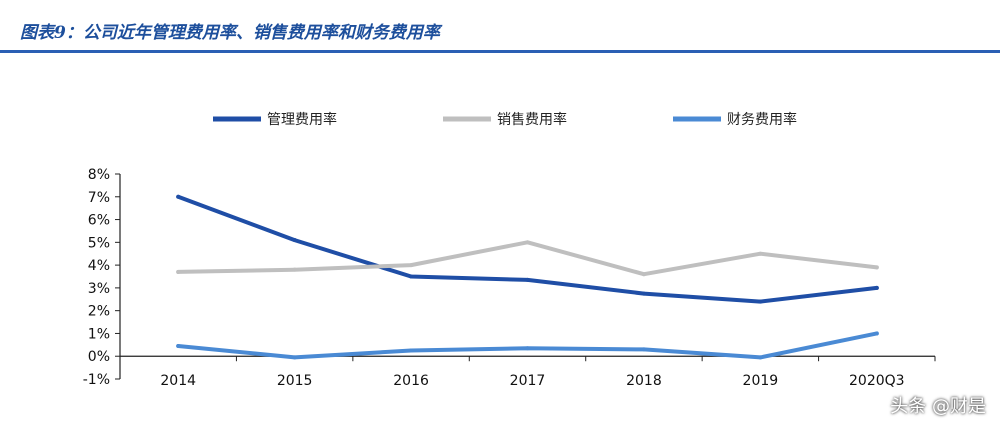  Describe the element at coordinates (99, 266) in the screenshot. I see `y-tick-label: 4%` at that location.